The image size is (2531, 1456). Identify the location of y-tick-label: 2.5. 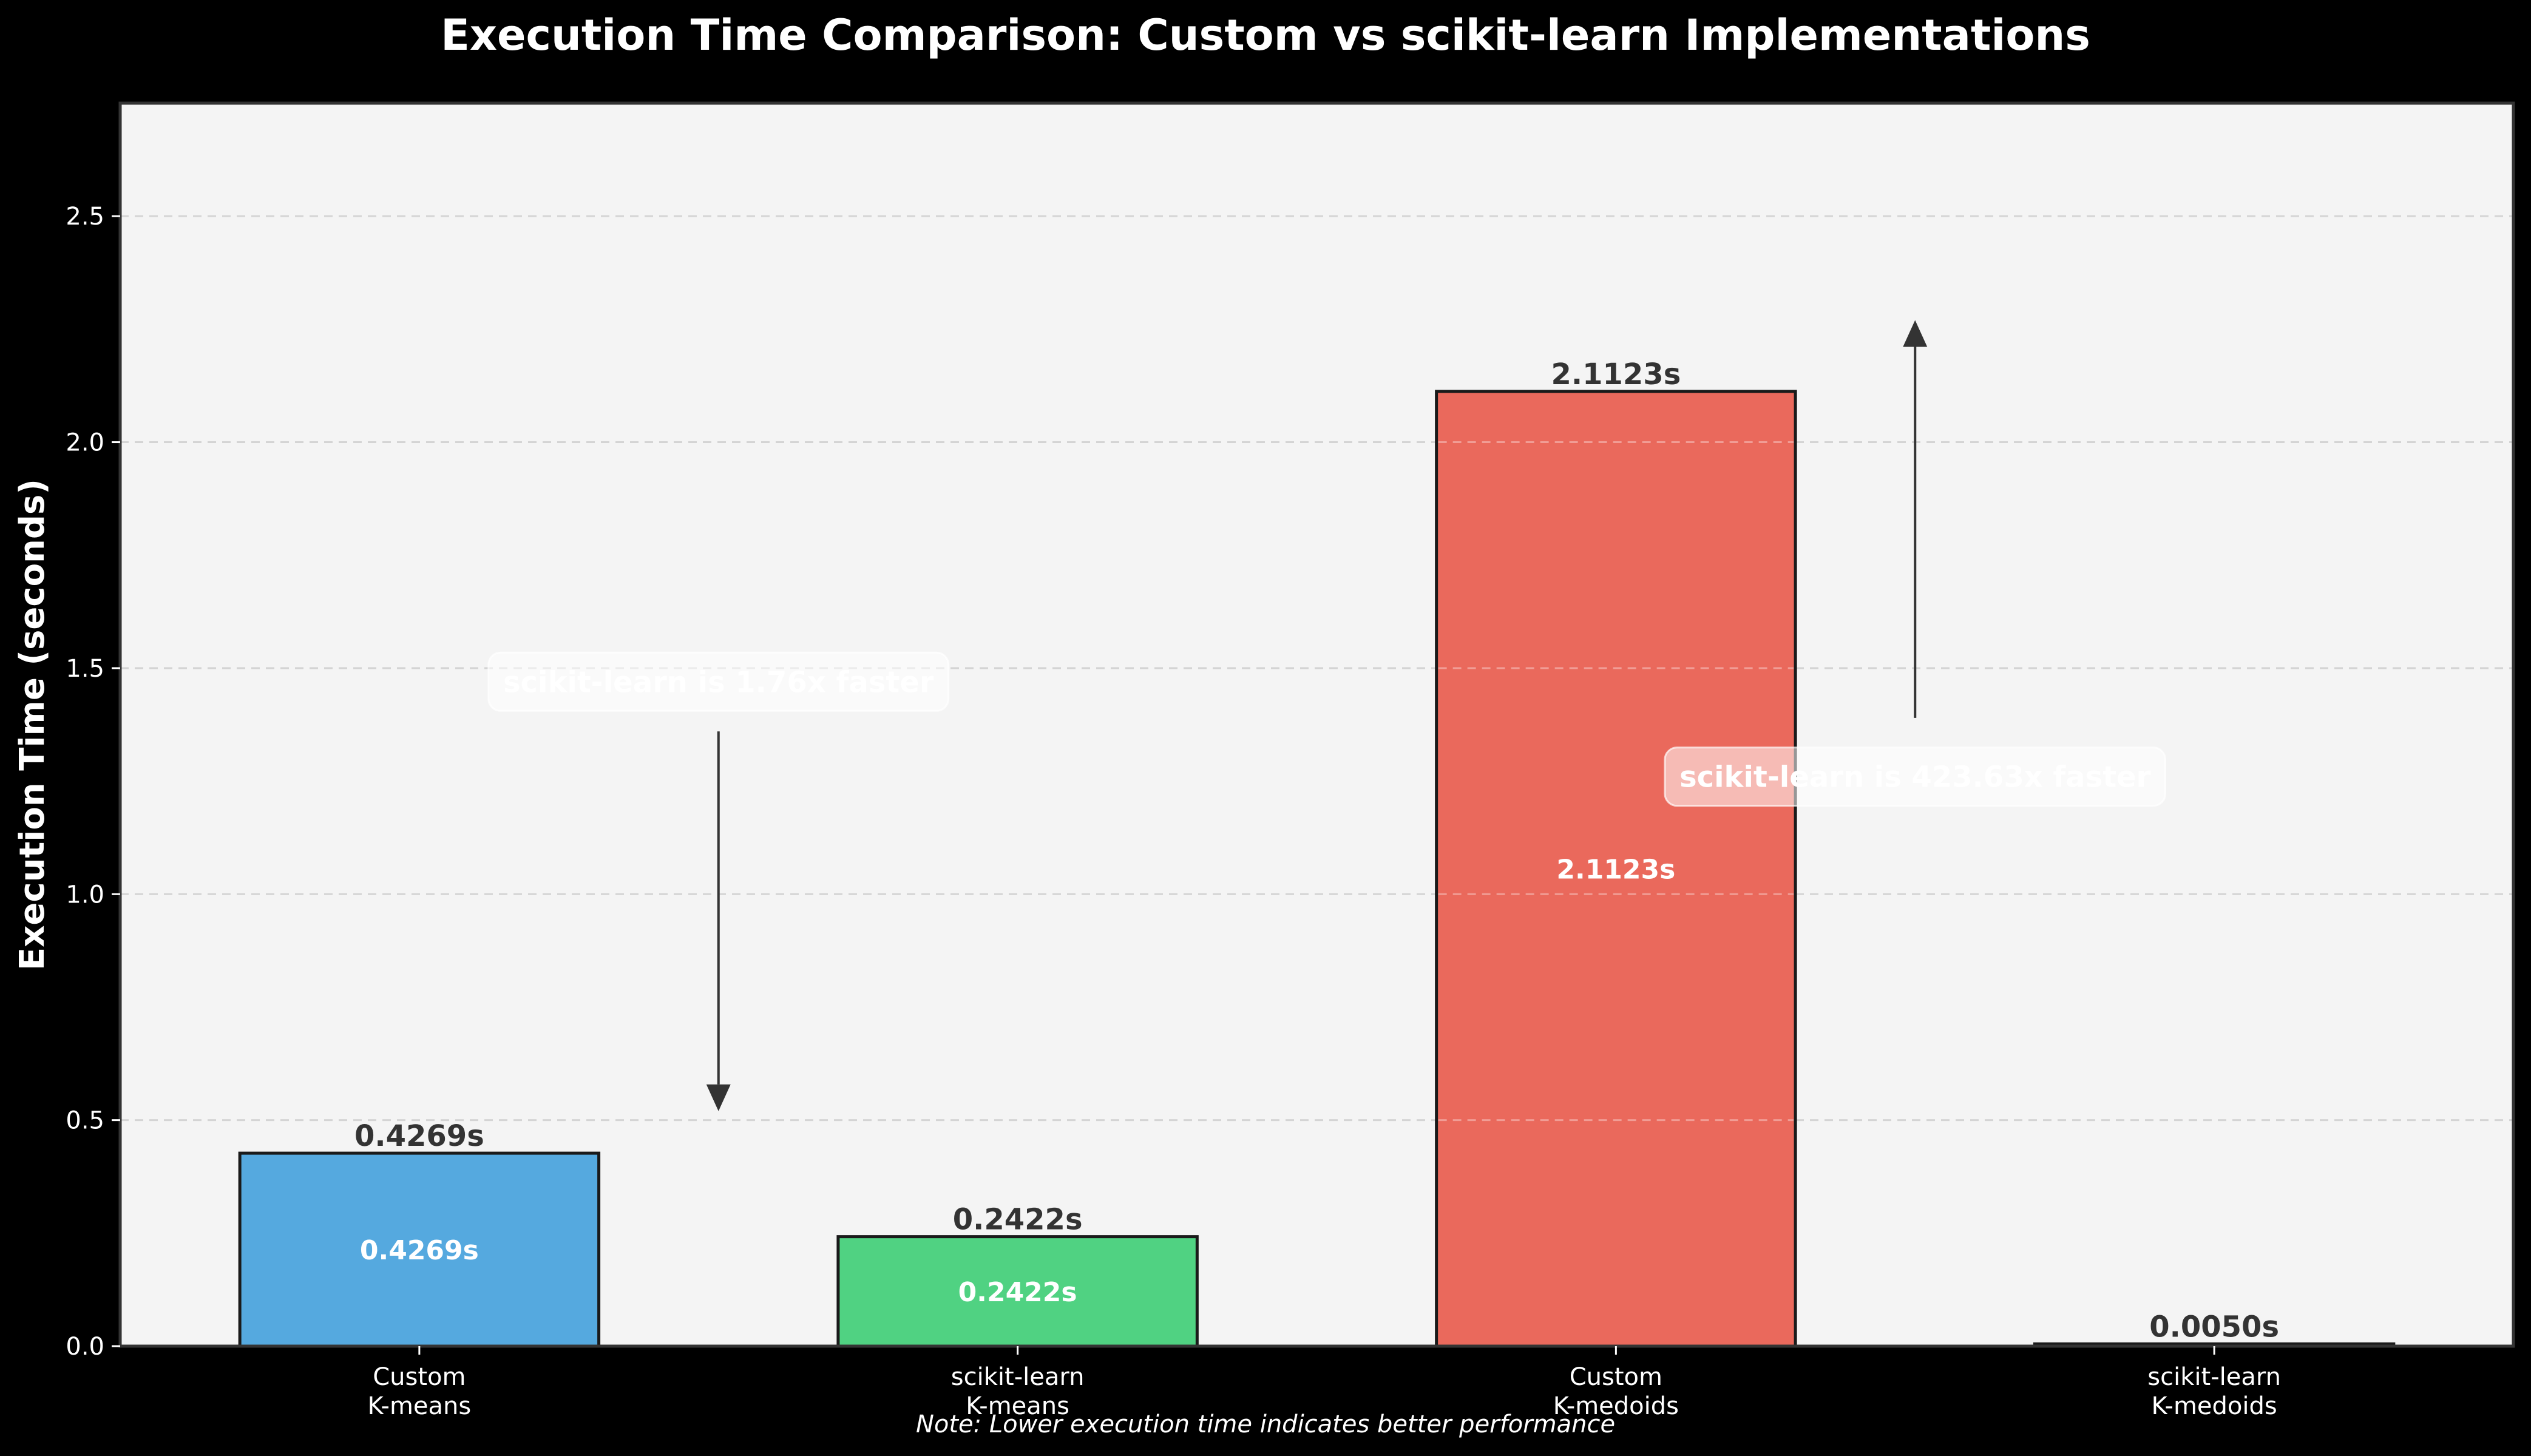
(85, 217).